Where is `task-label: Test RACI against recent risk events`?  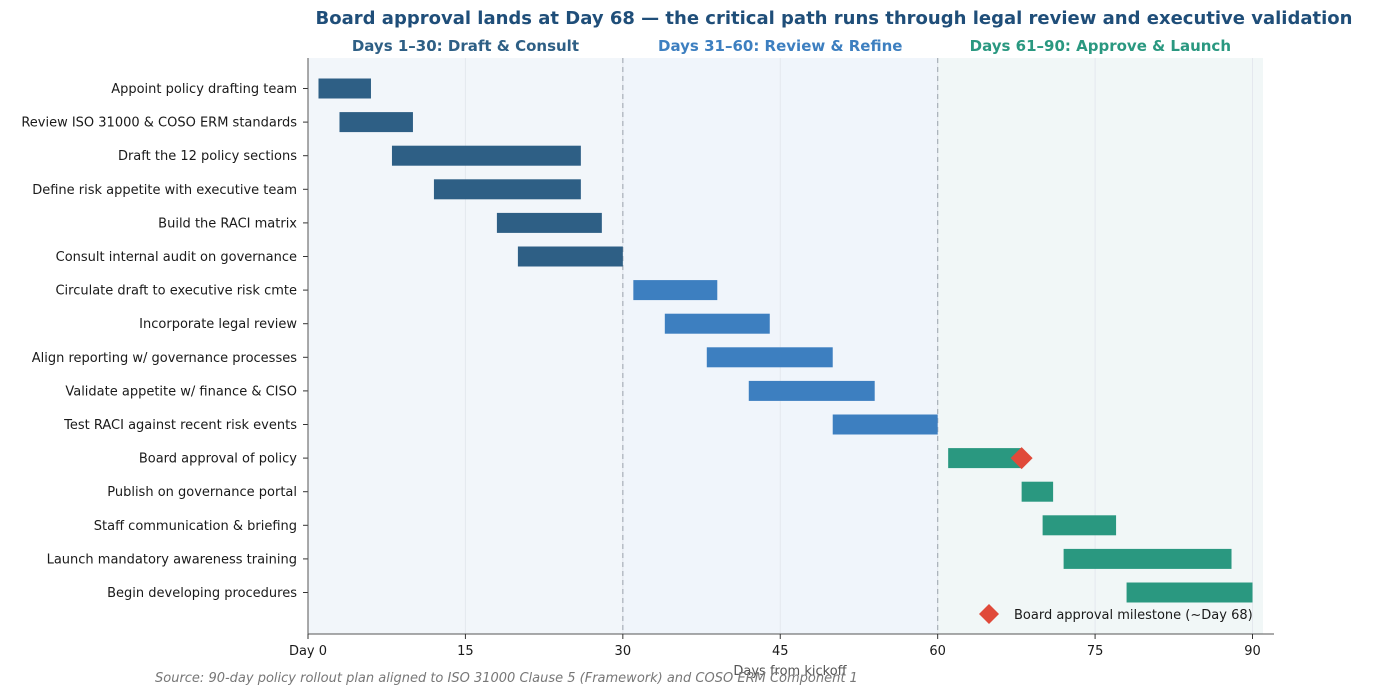
task-label: Test RACI against recent risk events is located at coordinates (180, 425).